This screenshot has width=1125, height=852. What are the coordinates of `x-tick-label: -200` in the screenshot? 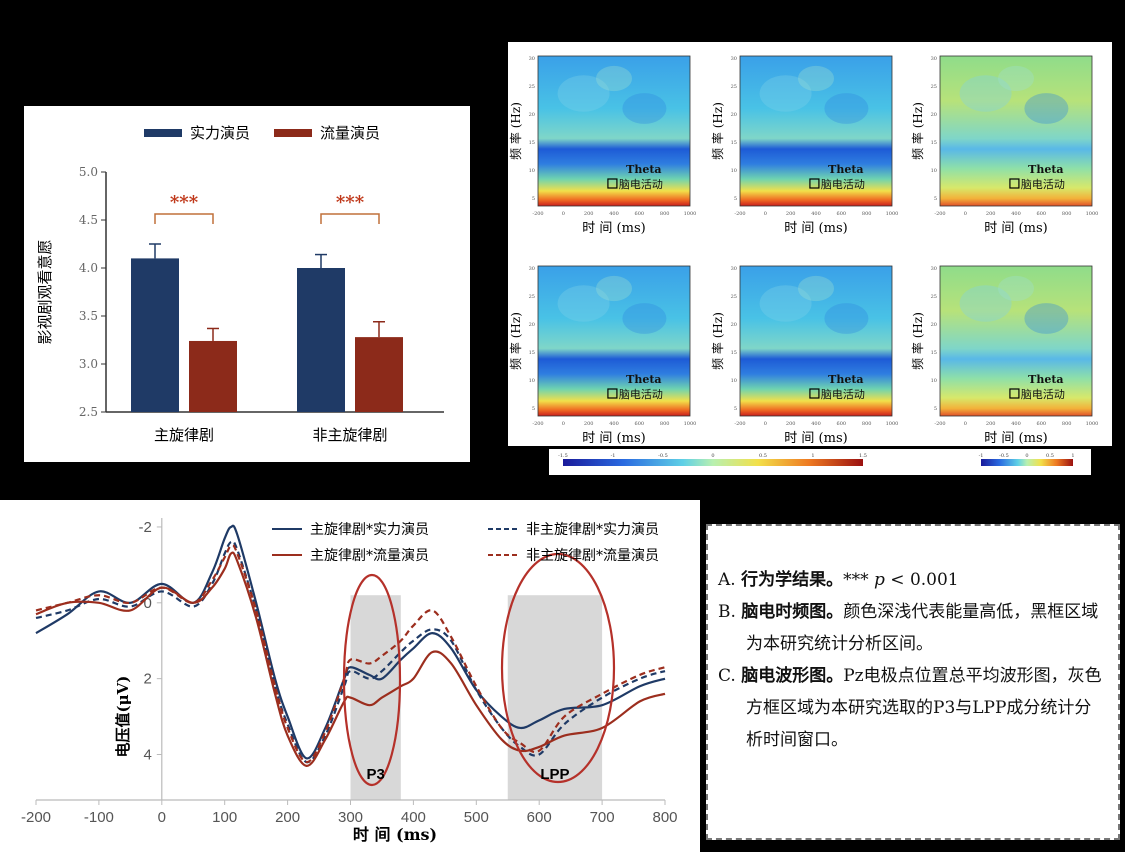 It's located at (939, 214).